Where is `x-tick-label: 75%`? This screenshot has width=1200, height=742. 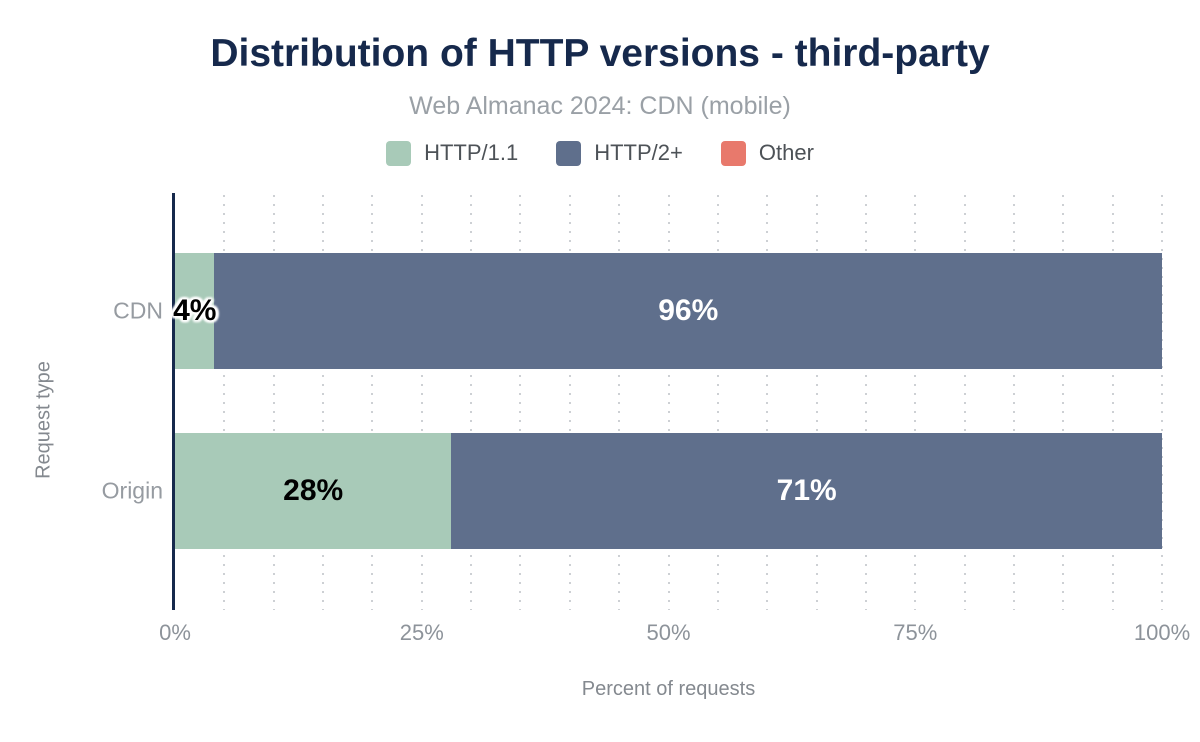 x-tick-label: 75% is located at coordinates (915, 632).